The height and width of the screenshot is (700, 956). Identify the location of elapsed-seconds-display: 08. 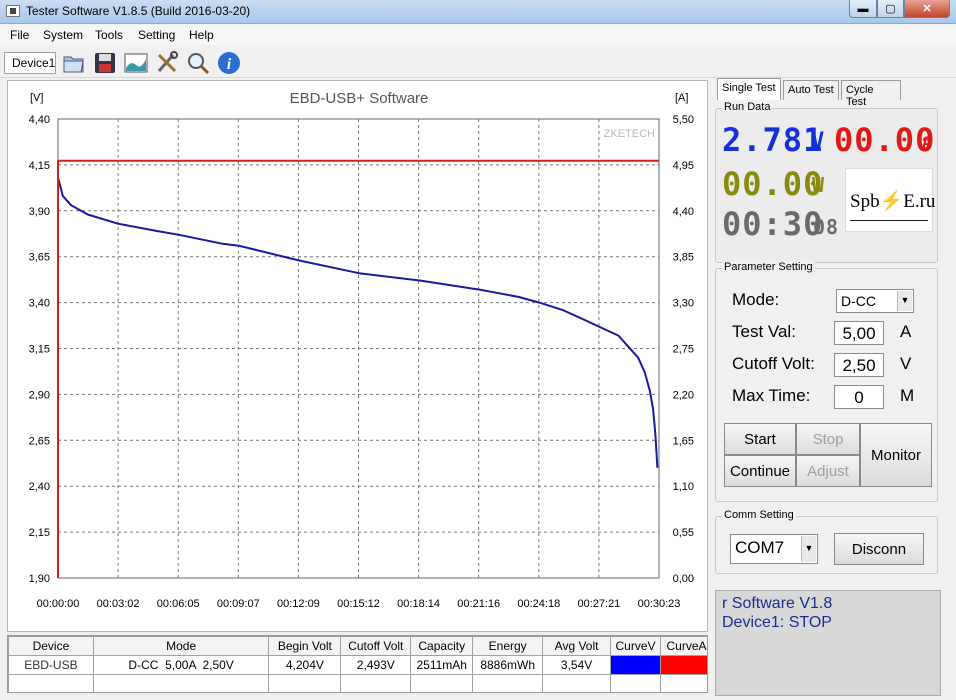
(826, 227).